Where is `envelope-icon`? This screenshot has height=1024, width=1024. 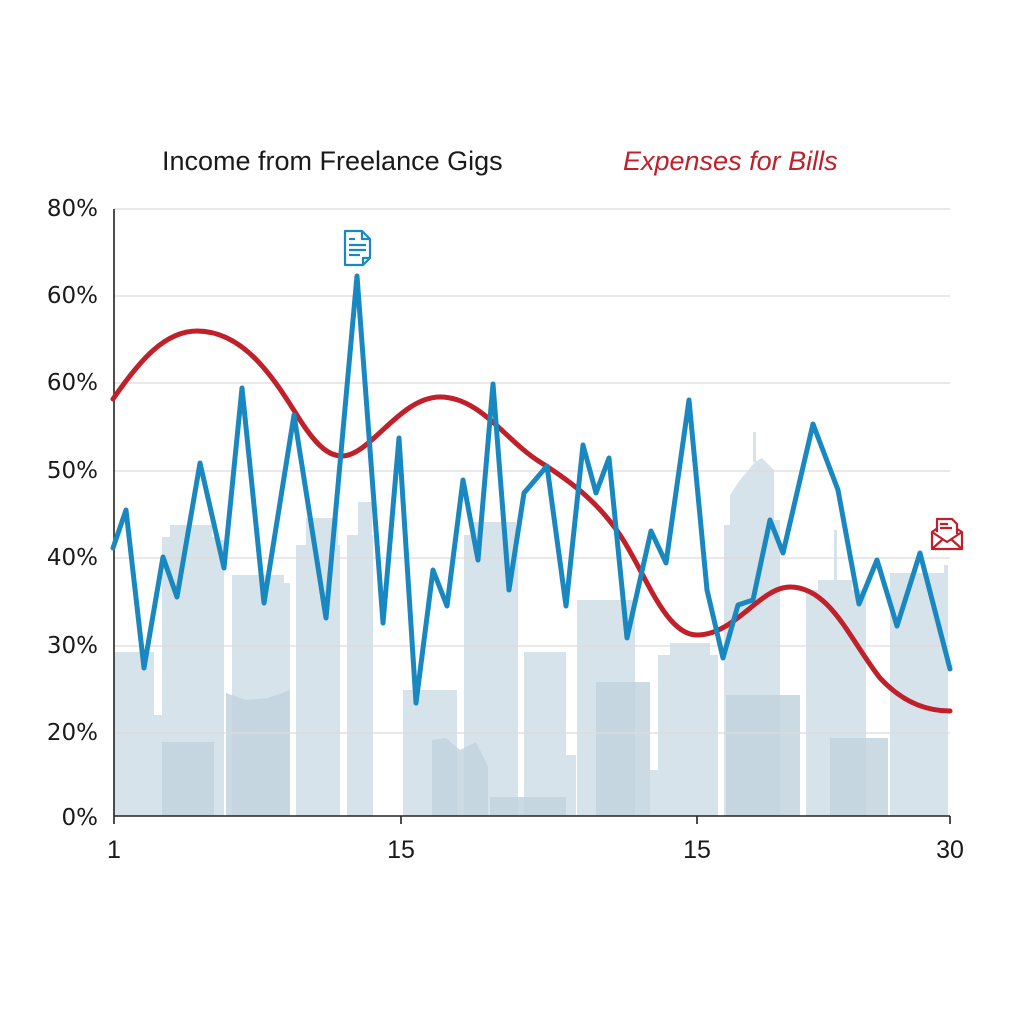
envelope-icon is located at coordinates (947, 534).